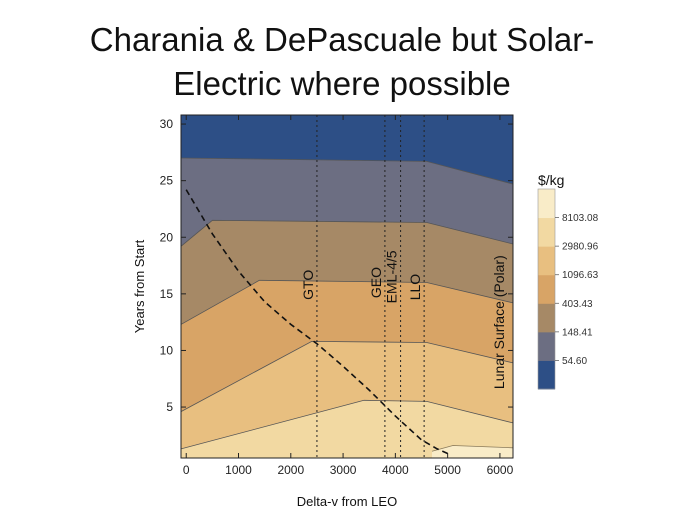  What do you see at coordinates (308, 285) in the screenshot?
I see `region-label-gto: GTO` at bounding box center [308, 285].